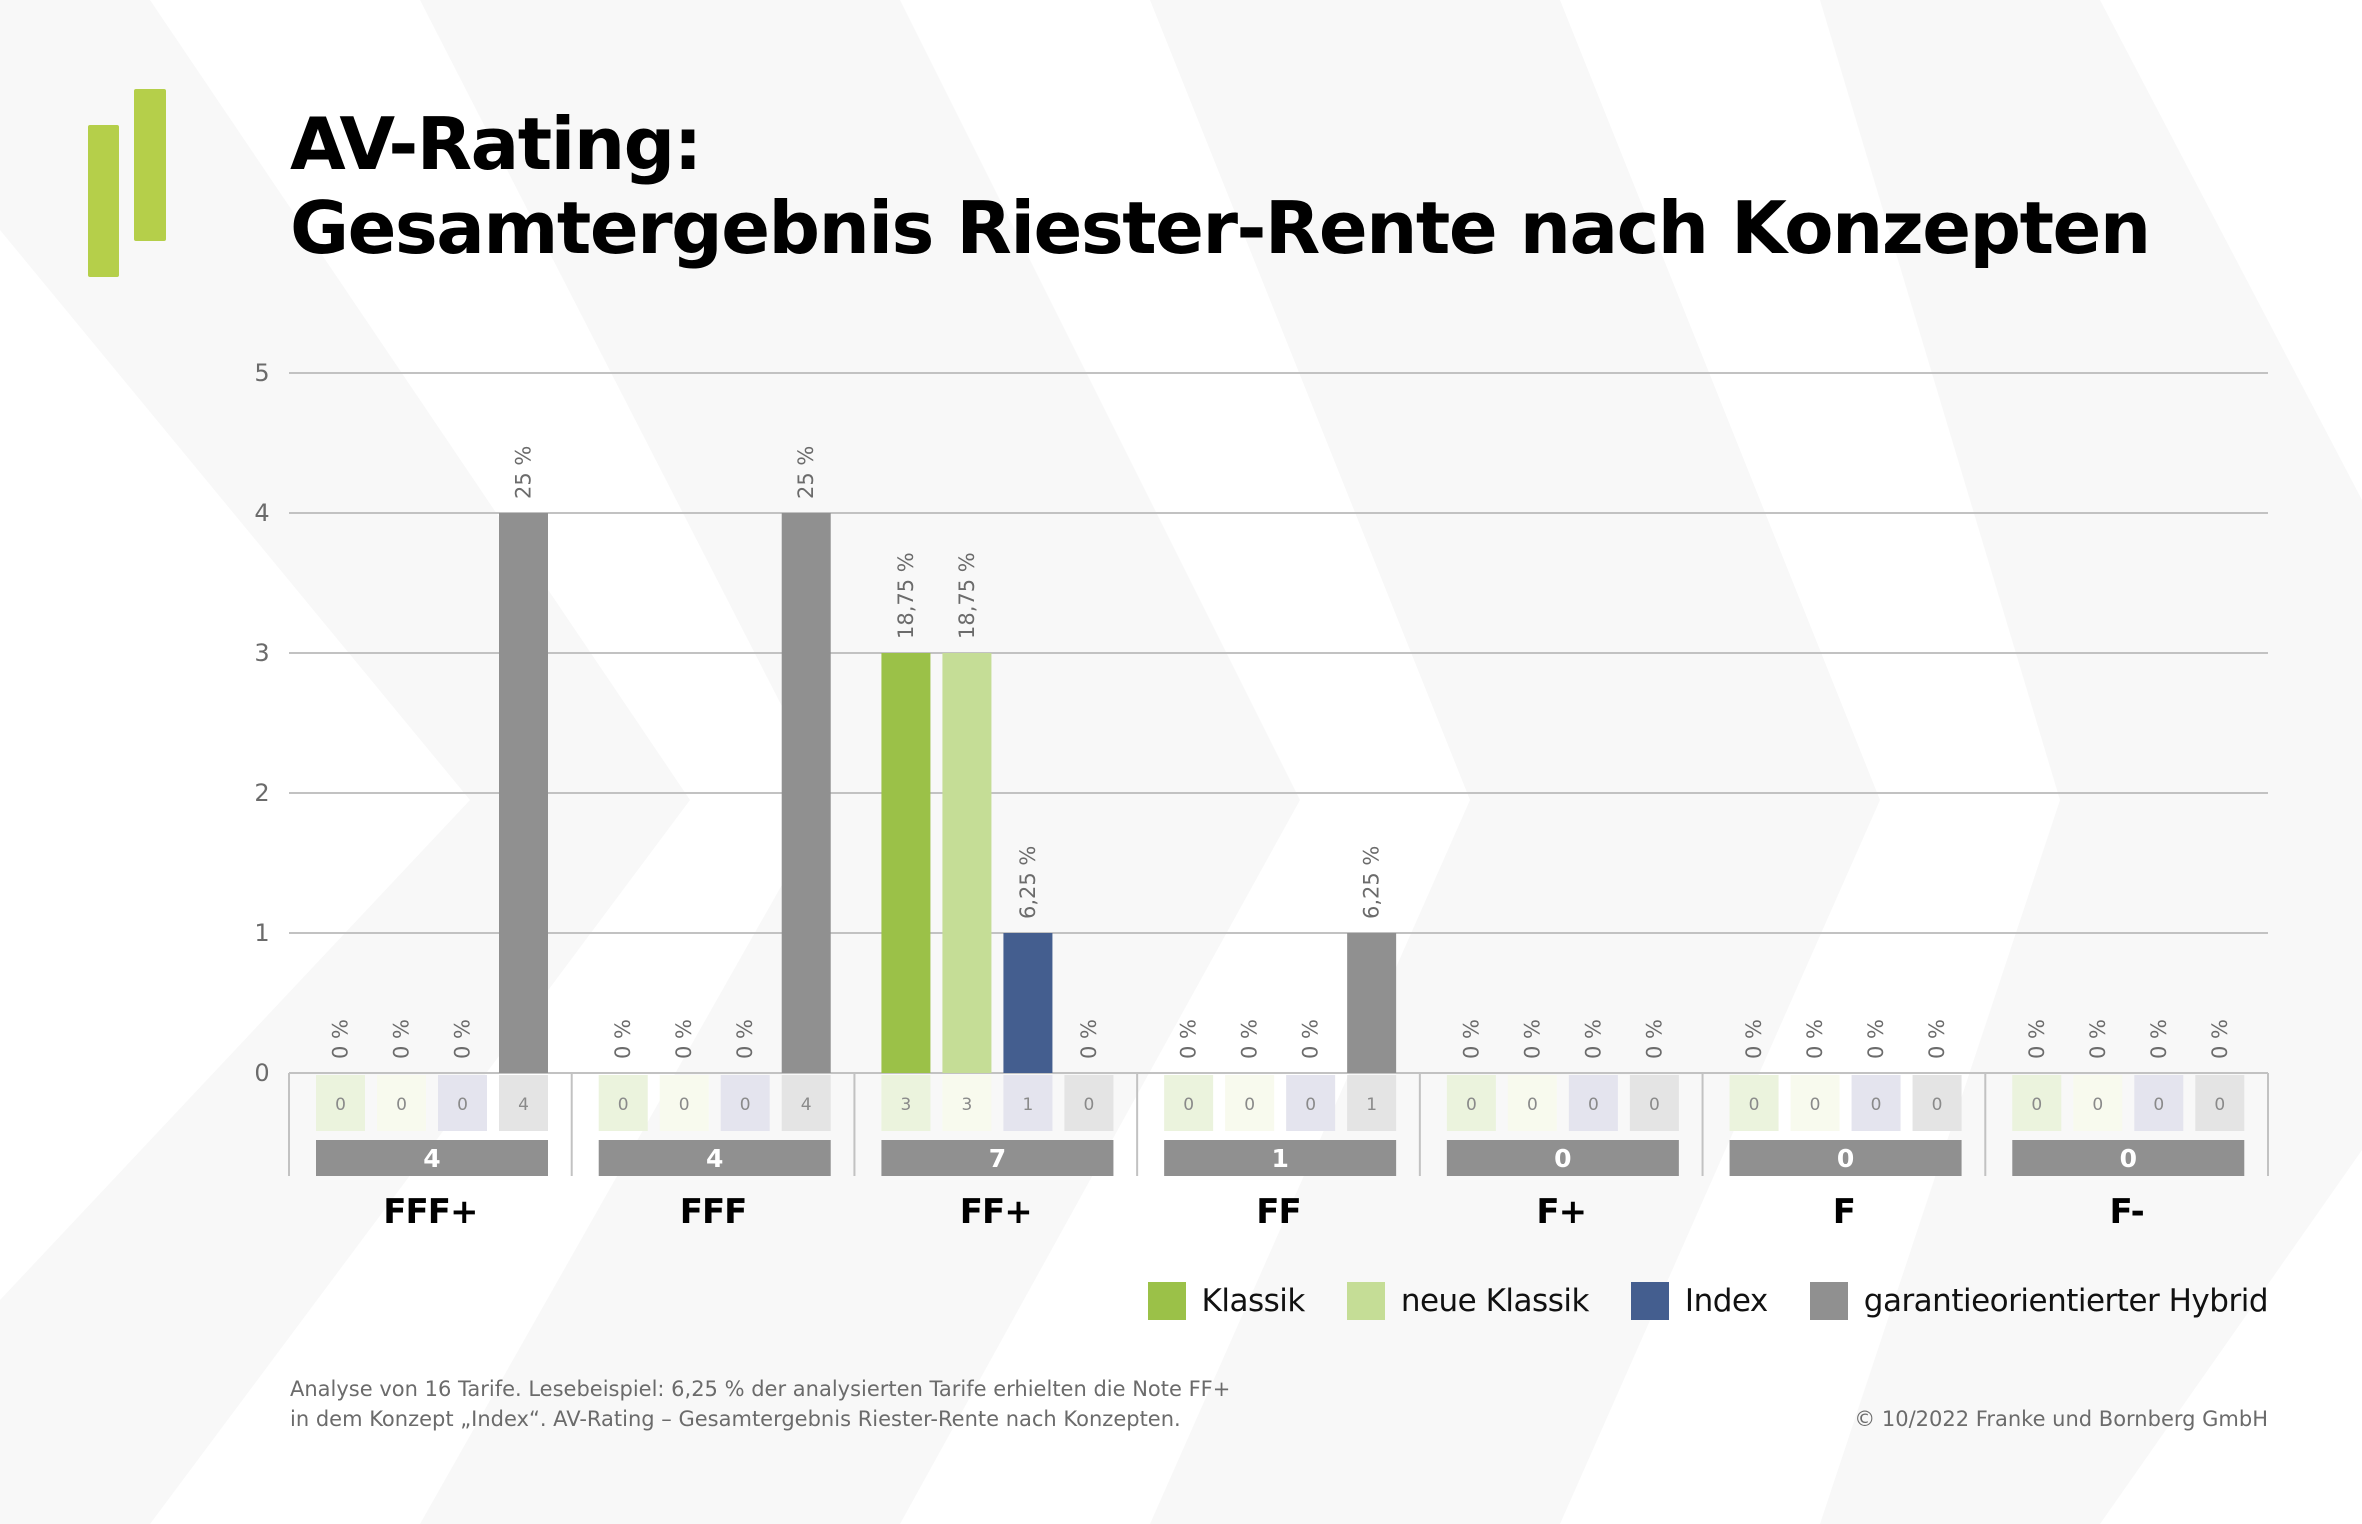  I want to click on category-group-FF+: 18,75 % 3 18,75 % 3 6,25 % 1 0 % 0 7 FF+, so click(983, 892).